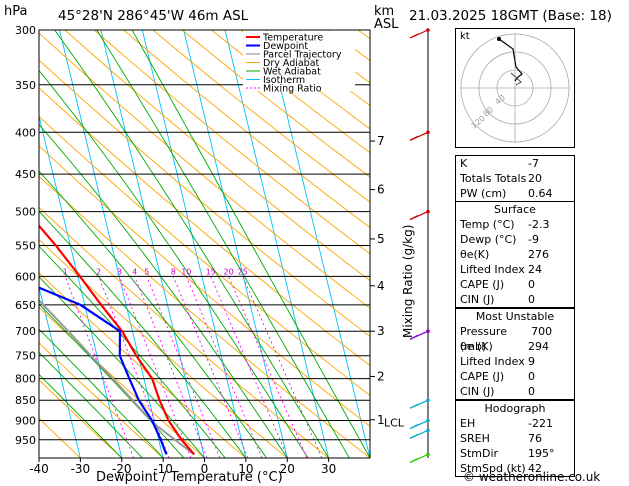  Describe the element at coordinates (302, 55) in the screenshot. I see `legend-label: Parcel Trajectory` at that location.